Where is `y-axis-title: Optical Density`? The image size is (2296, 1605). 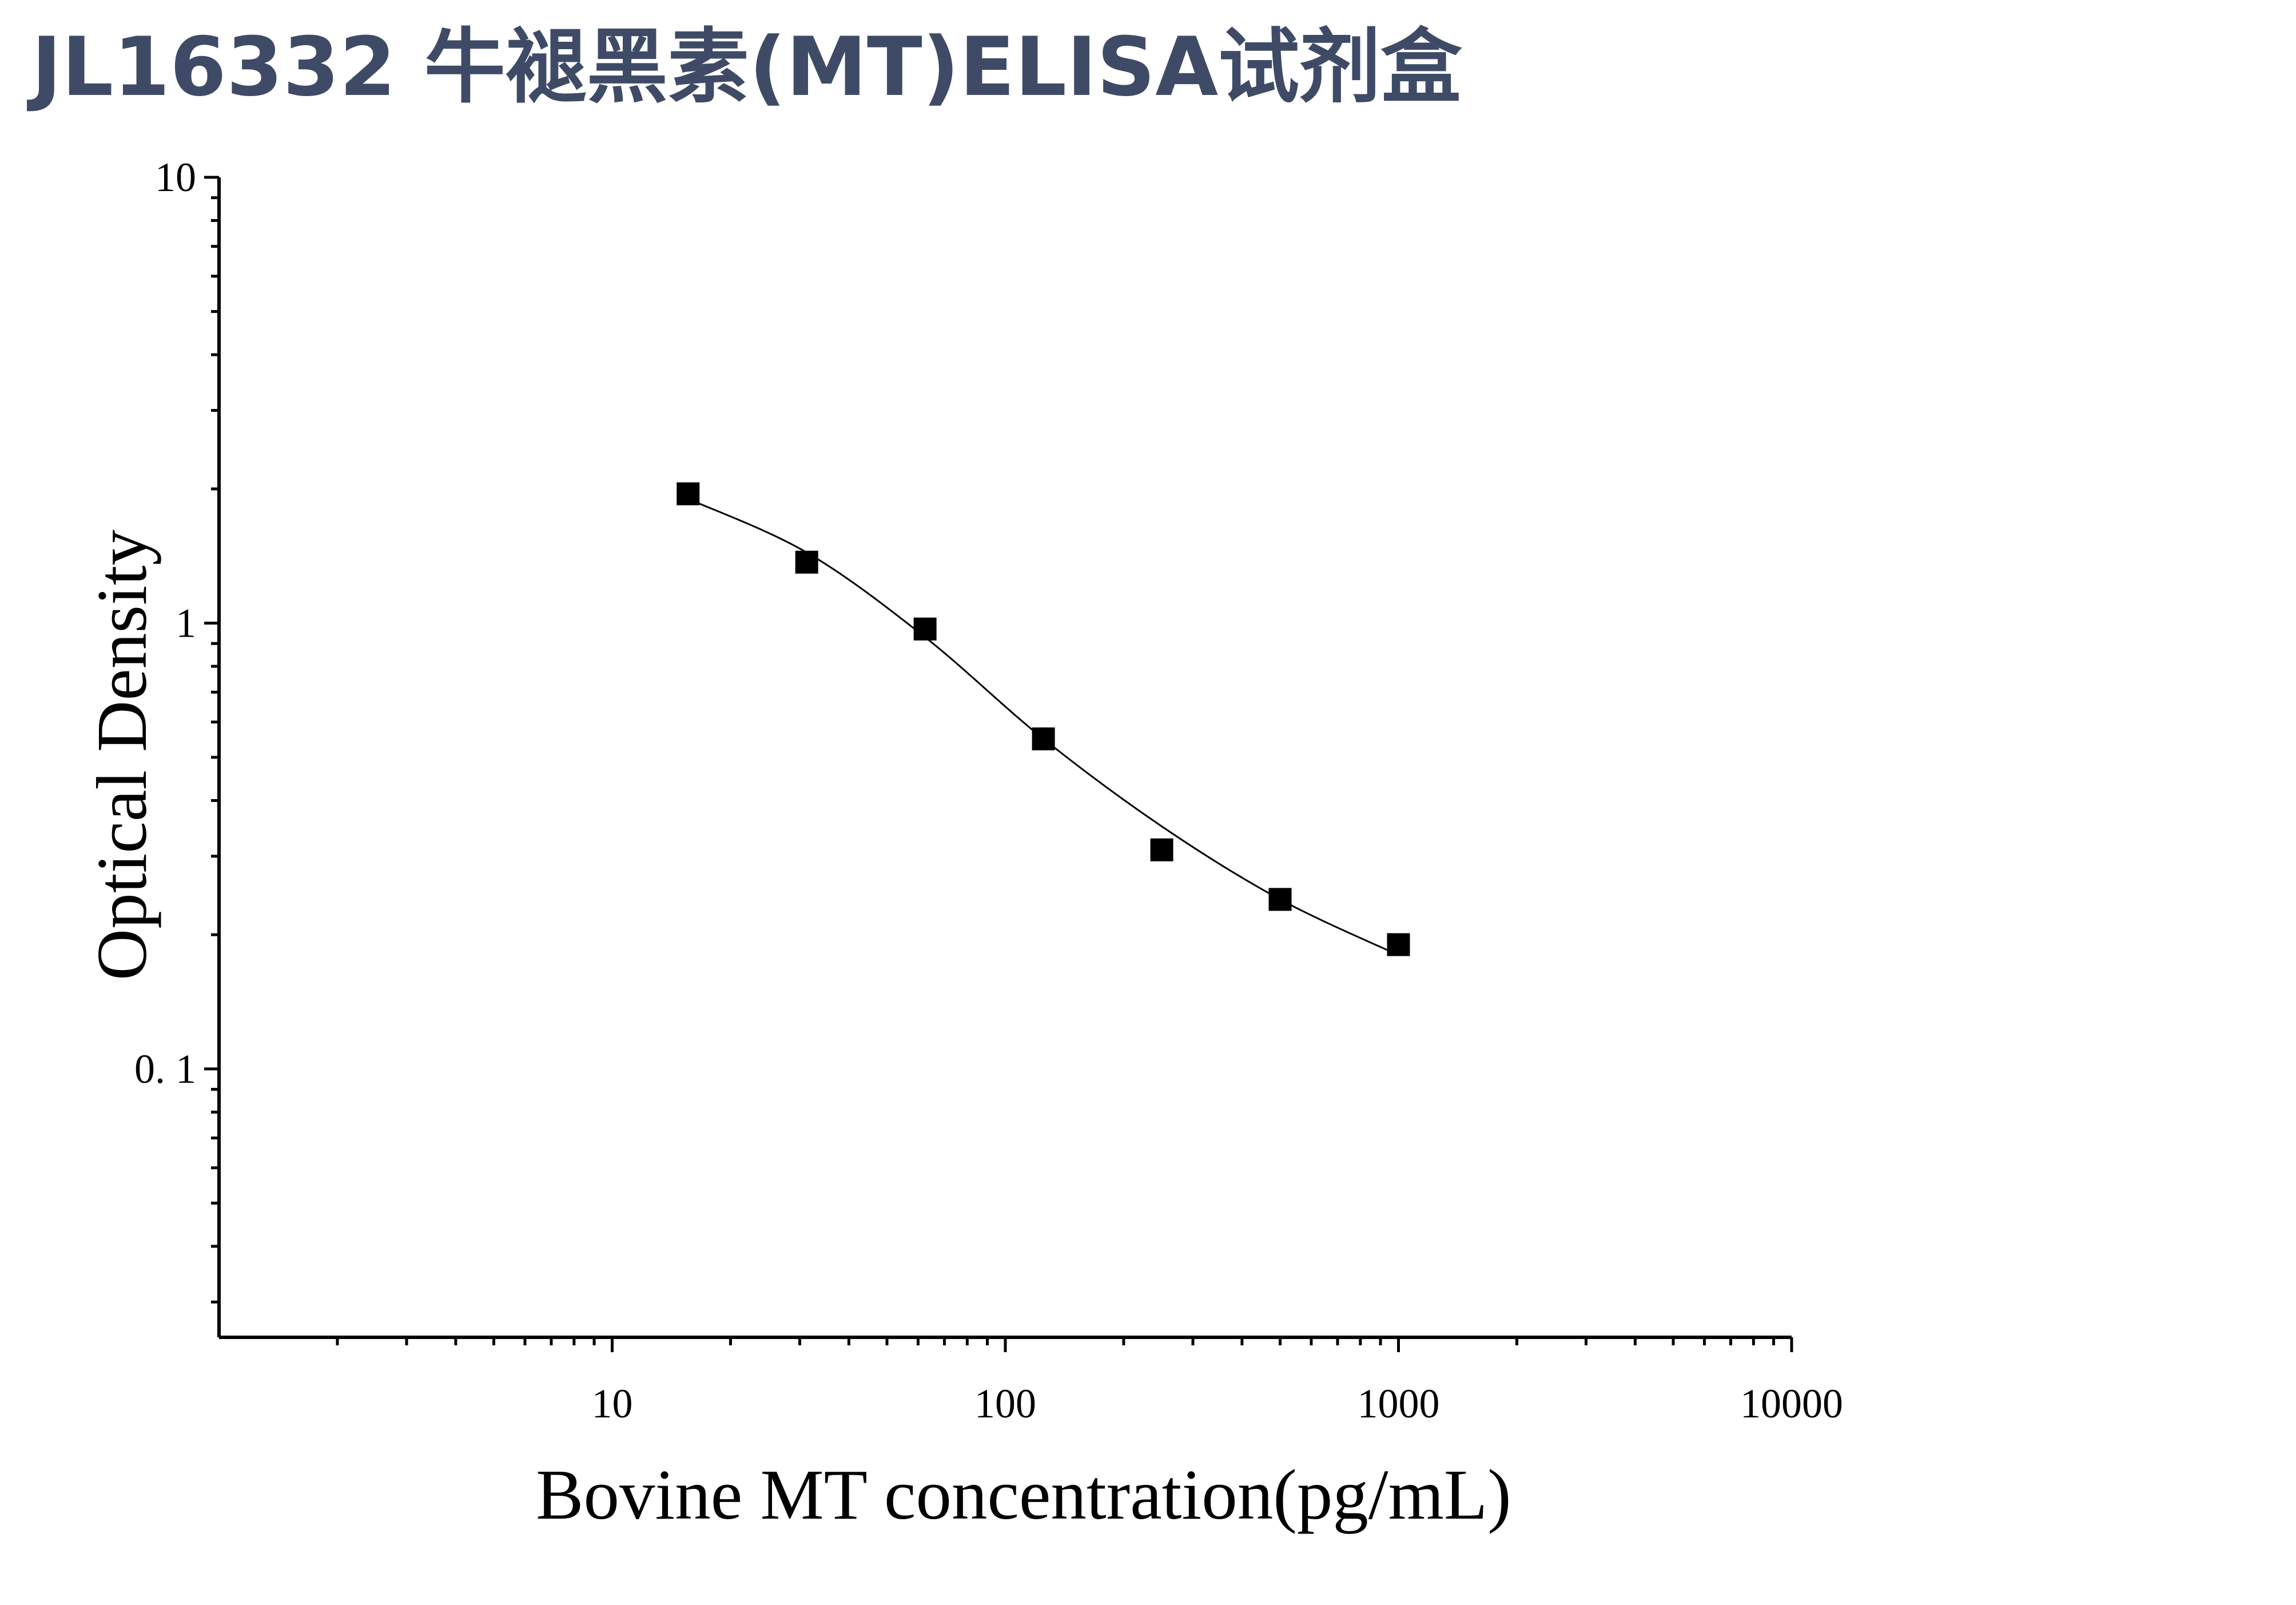
y-axis-title: Optical Density is located at coordinates (123, 754).